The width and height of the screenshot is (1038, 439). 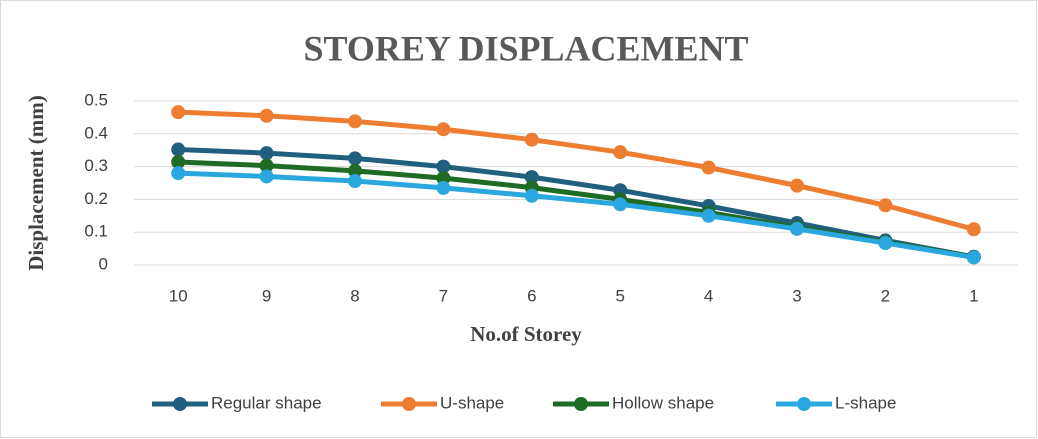 What do you see at coordinates (96, 99) in the screenshot?
I see `y-tick-label: 0.5` at bounding box center [96, 99].